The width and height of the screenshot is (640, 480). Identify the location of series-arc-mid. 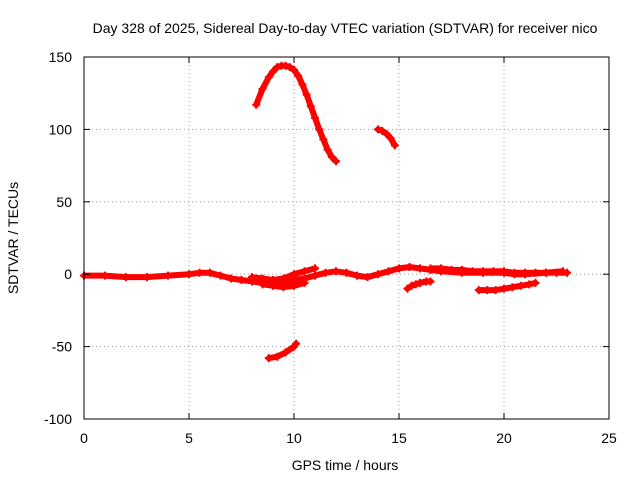
(386, 137).